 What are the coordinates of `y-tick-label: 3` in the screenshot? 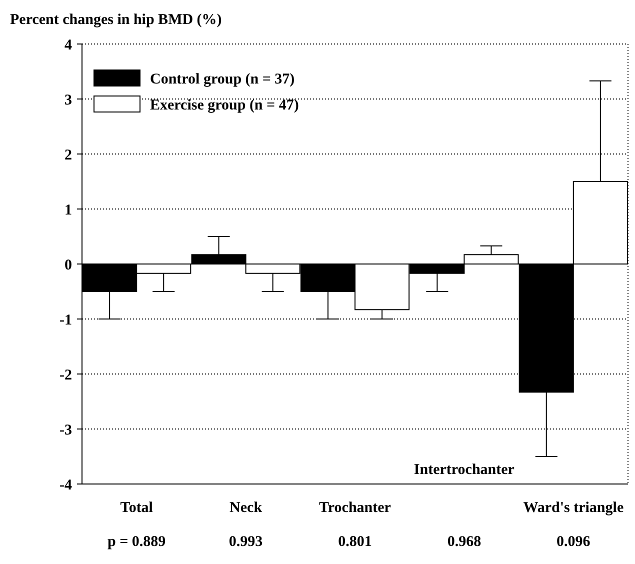 It's located at (68, 100).